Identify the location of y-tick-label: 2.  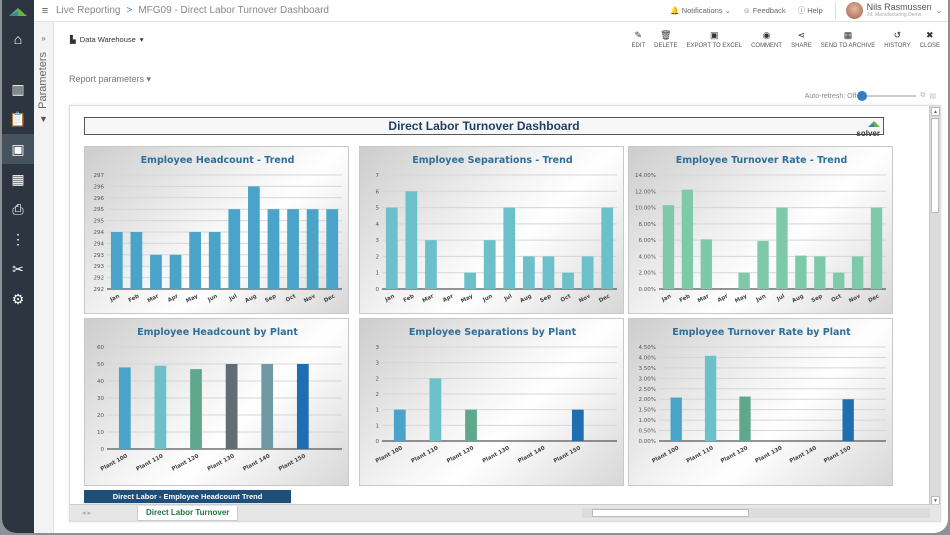
(378, 257).